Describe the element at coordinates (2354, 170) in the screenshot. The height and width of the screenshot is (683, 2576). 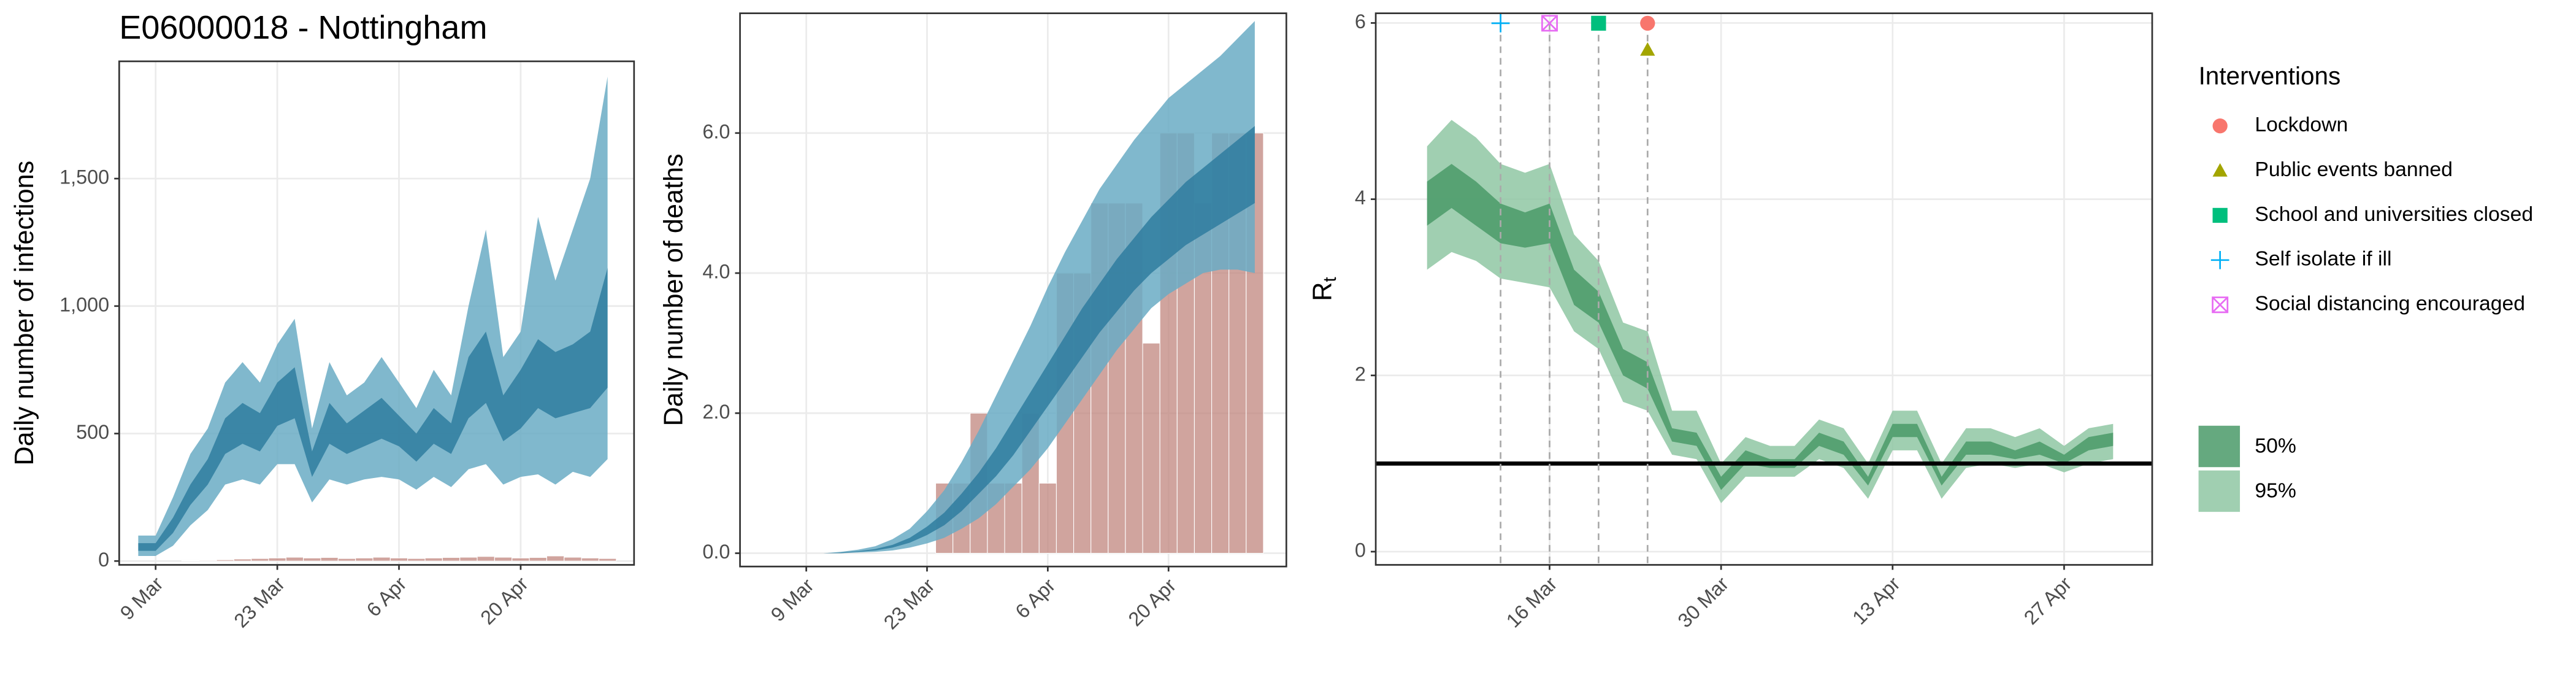
I see `legend-label: Public events banned` at that location.